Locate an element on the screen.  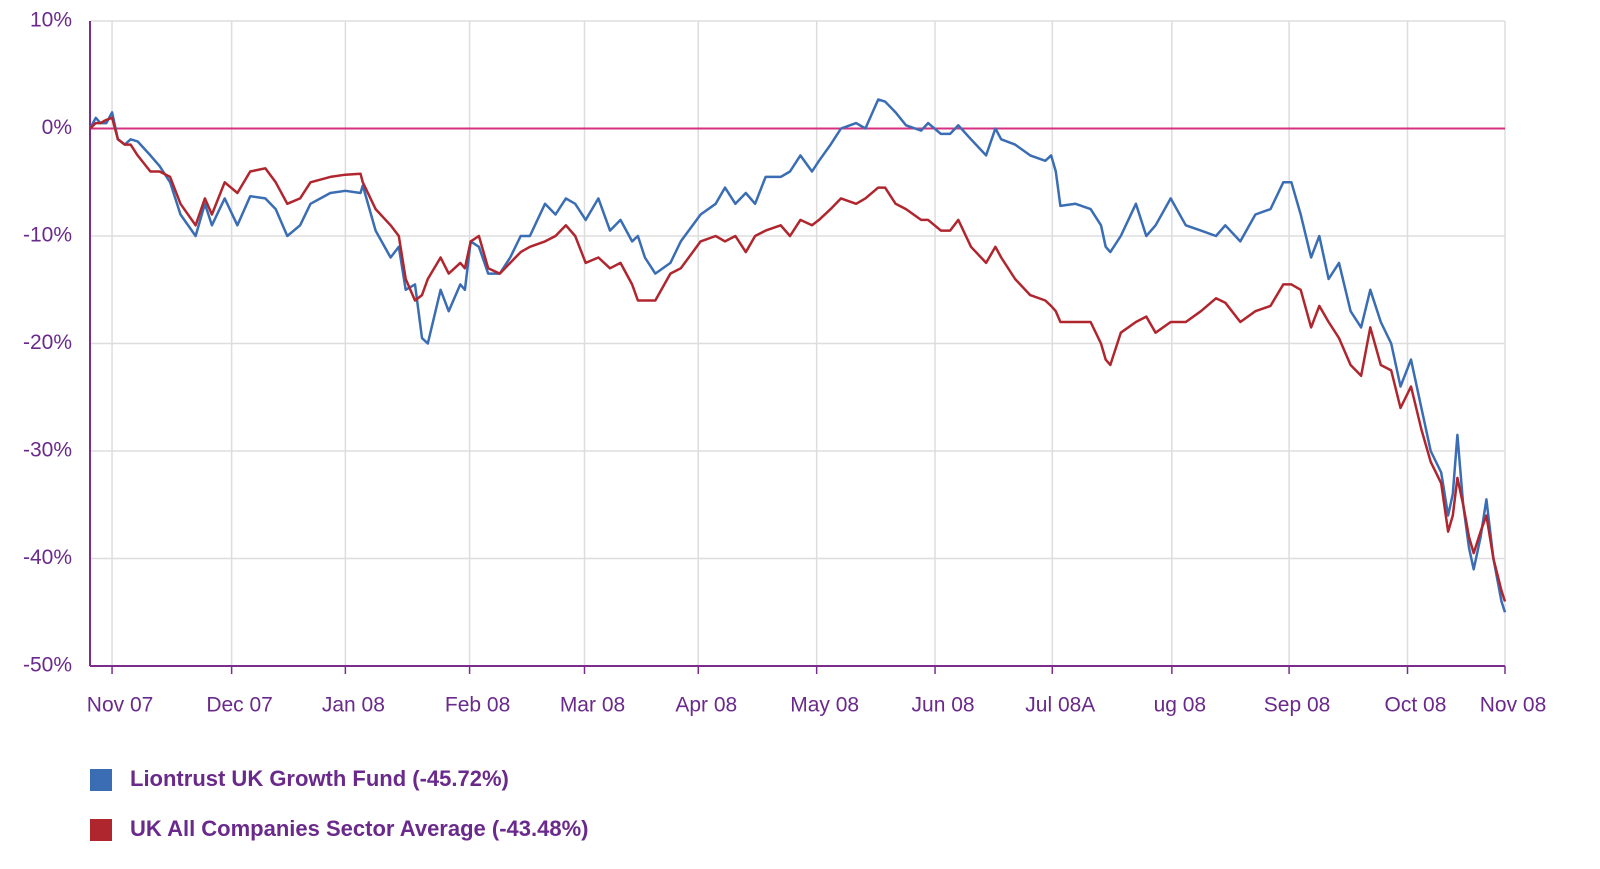
x-tick-label: Jun 08 is located at coordinates (943, 705).